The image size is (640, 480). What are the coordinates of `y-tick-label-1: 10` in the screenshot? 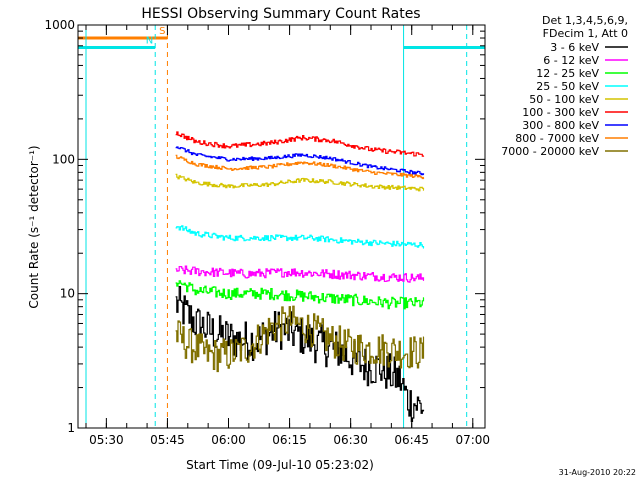 It's located at (67, 294).